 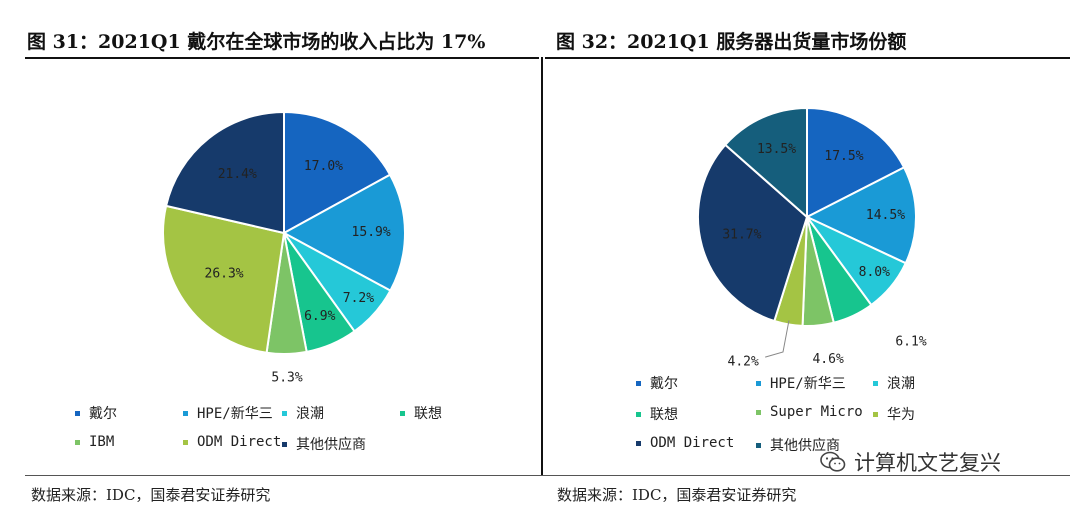 What do you see at coordinates (833, 461) in the screenshot?
I see `wechat-icon` at bounding box center [833, 461].